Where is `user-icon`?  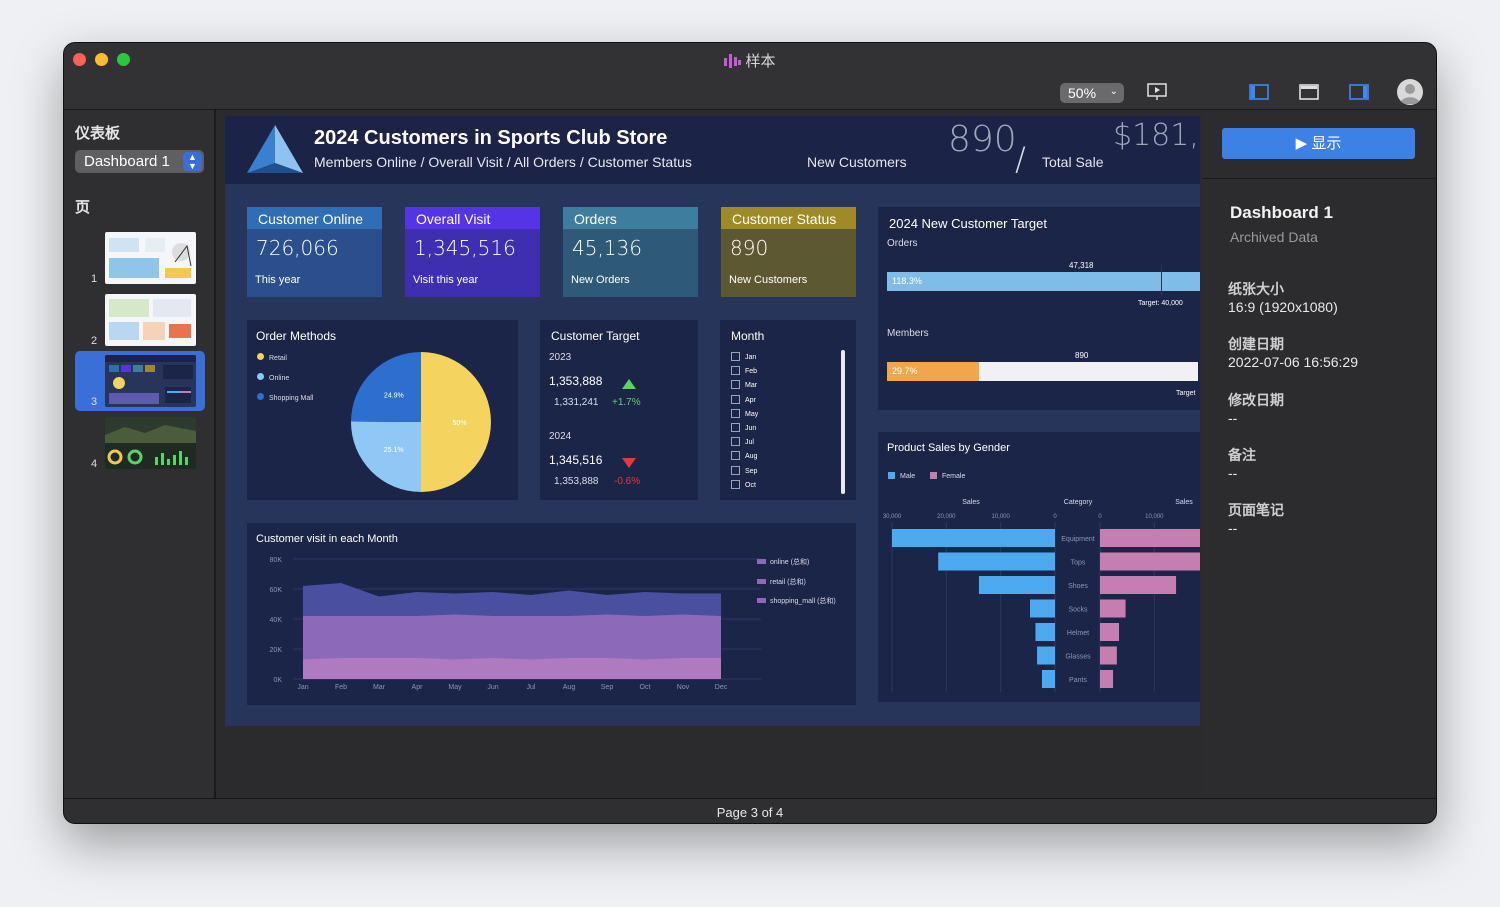 user-icon is located at coordinates (1410, 94).